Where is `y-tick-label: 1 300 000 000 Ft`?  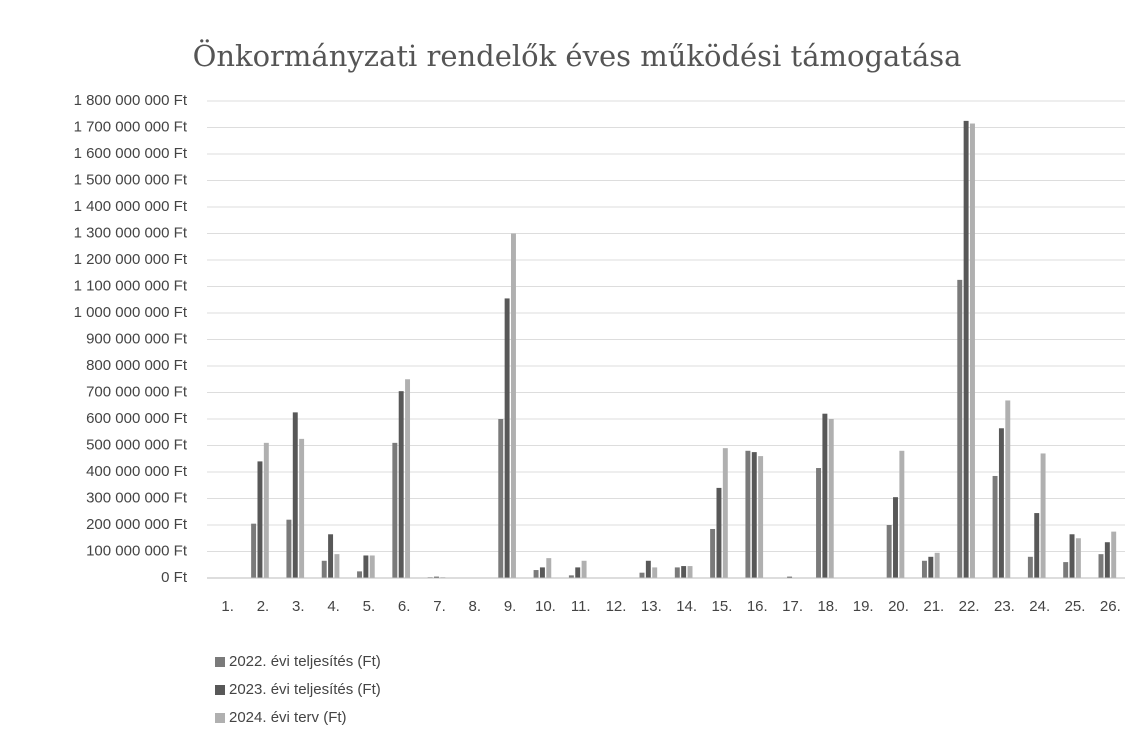 y-tick-label: 1 300 000 000 Ft is located at coordinates (131, 232).